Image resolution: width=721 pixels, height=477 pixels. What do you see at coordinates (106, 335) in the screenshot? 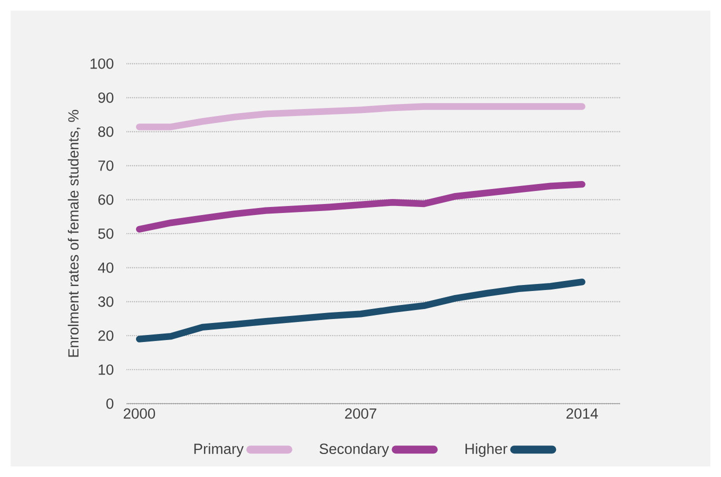
I see `y-tick-label: 20` at bounding box center [106, 335].